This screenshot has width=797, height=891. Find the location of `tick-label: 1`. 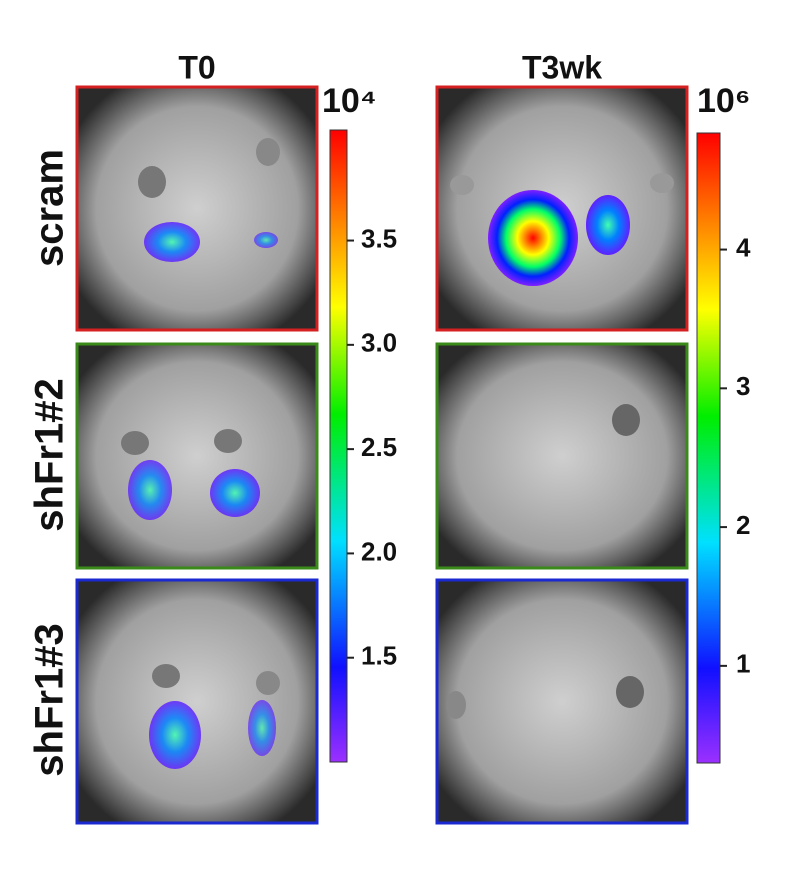

tick-label: 1 is located at coordinates (743, 664).